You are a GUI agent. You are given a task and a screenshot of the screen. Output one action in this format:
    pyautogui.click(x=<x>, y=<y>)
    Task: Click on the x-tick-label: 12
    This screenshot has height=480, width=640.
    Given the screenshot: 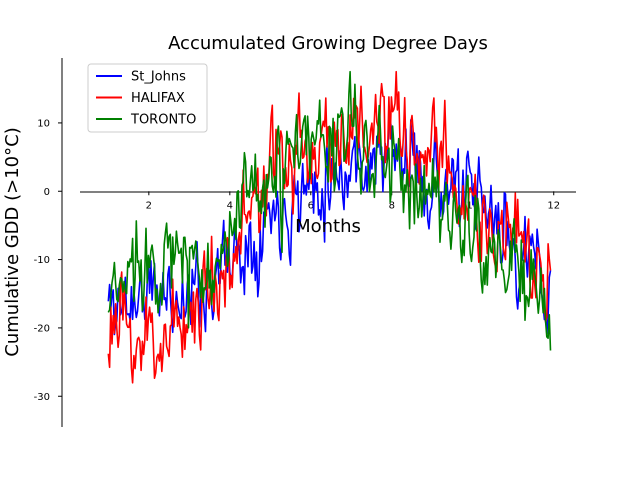 What is the action you would take?
    pyautogui.click(x=553, y=205)
    